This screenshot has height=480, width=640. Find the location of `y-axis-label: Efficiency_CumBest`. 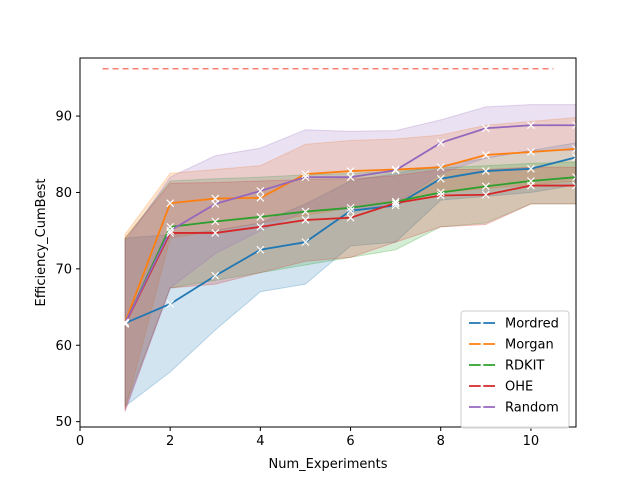

y-axis-label: Efficiency_CumBest is located at coordinates (41, 243).